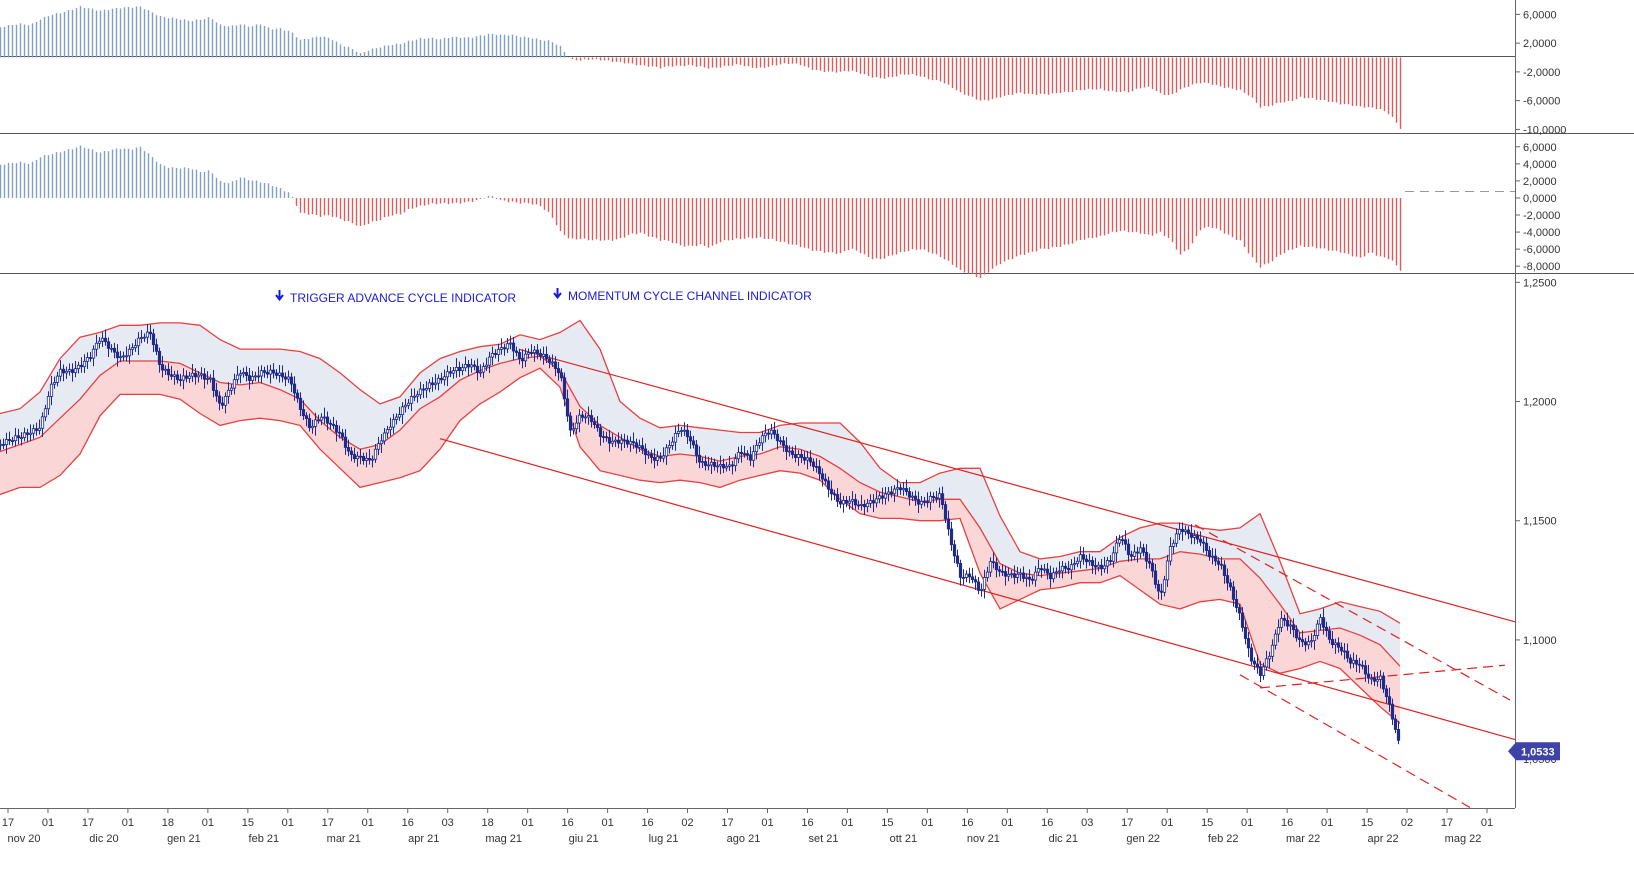 This screenshot has width=1634, height=887. What do you see at coordinates (344, 839) in the screenshot?
I see `x-tick-month-label: mar 21` at bounding box center [344, 839].